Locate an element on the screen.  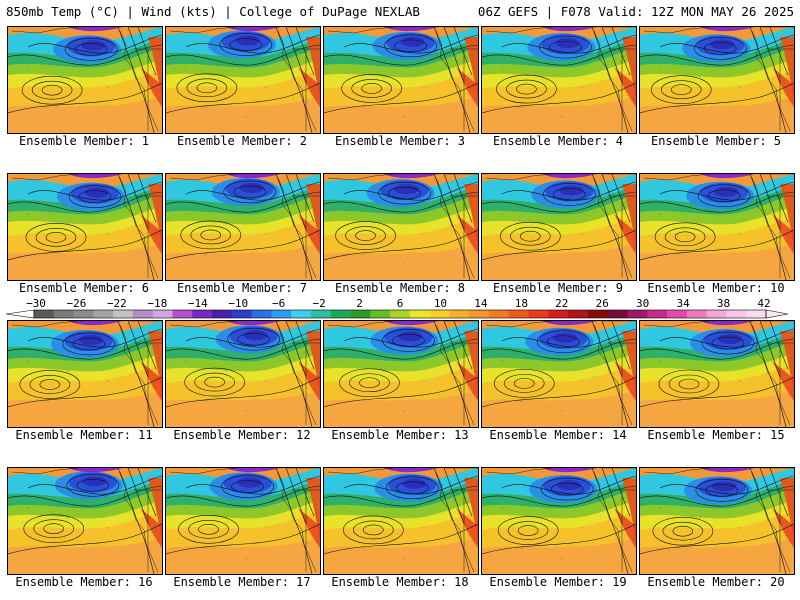
colorbar-right-arrow is located at coordinates (777, 314).